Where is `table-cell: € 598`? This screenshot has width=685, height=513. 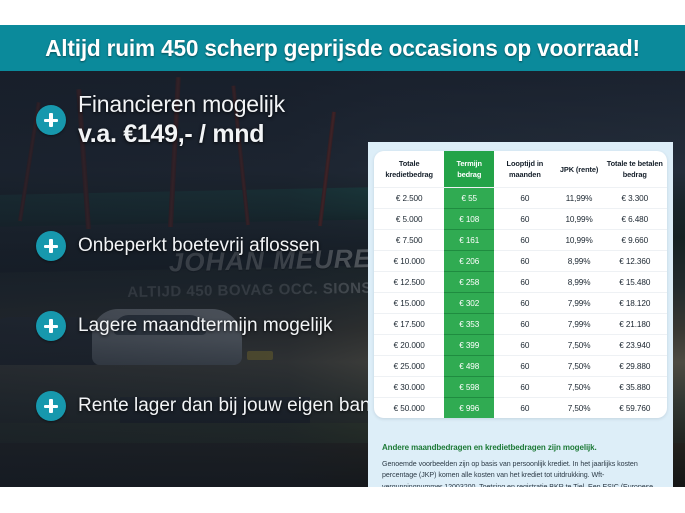
table-cell: € 598 is located at coordinates (469, 387).